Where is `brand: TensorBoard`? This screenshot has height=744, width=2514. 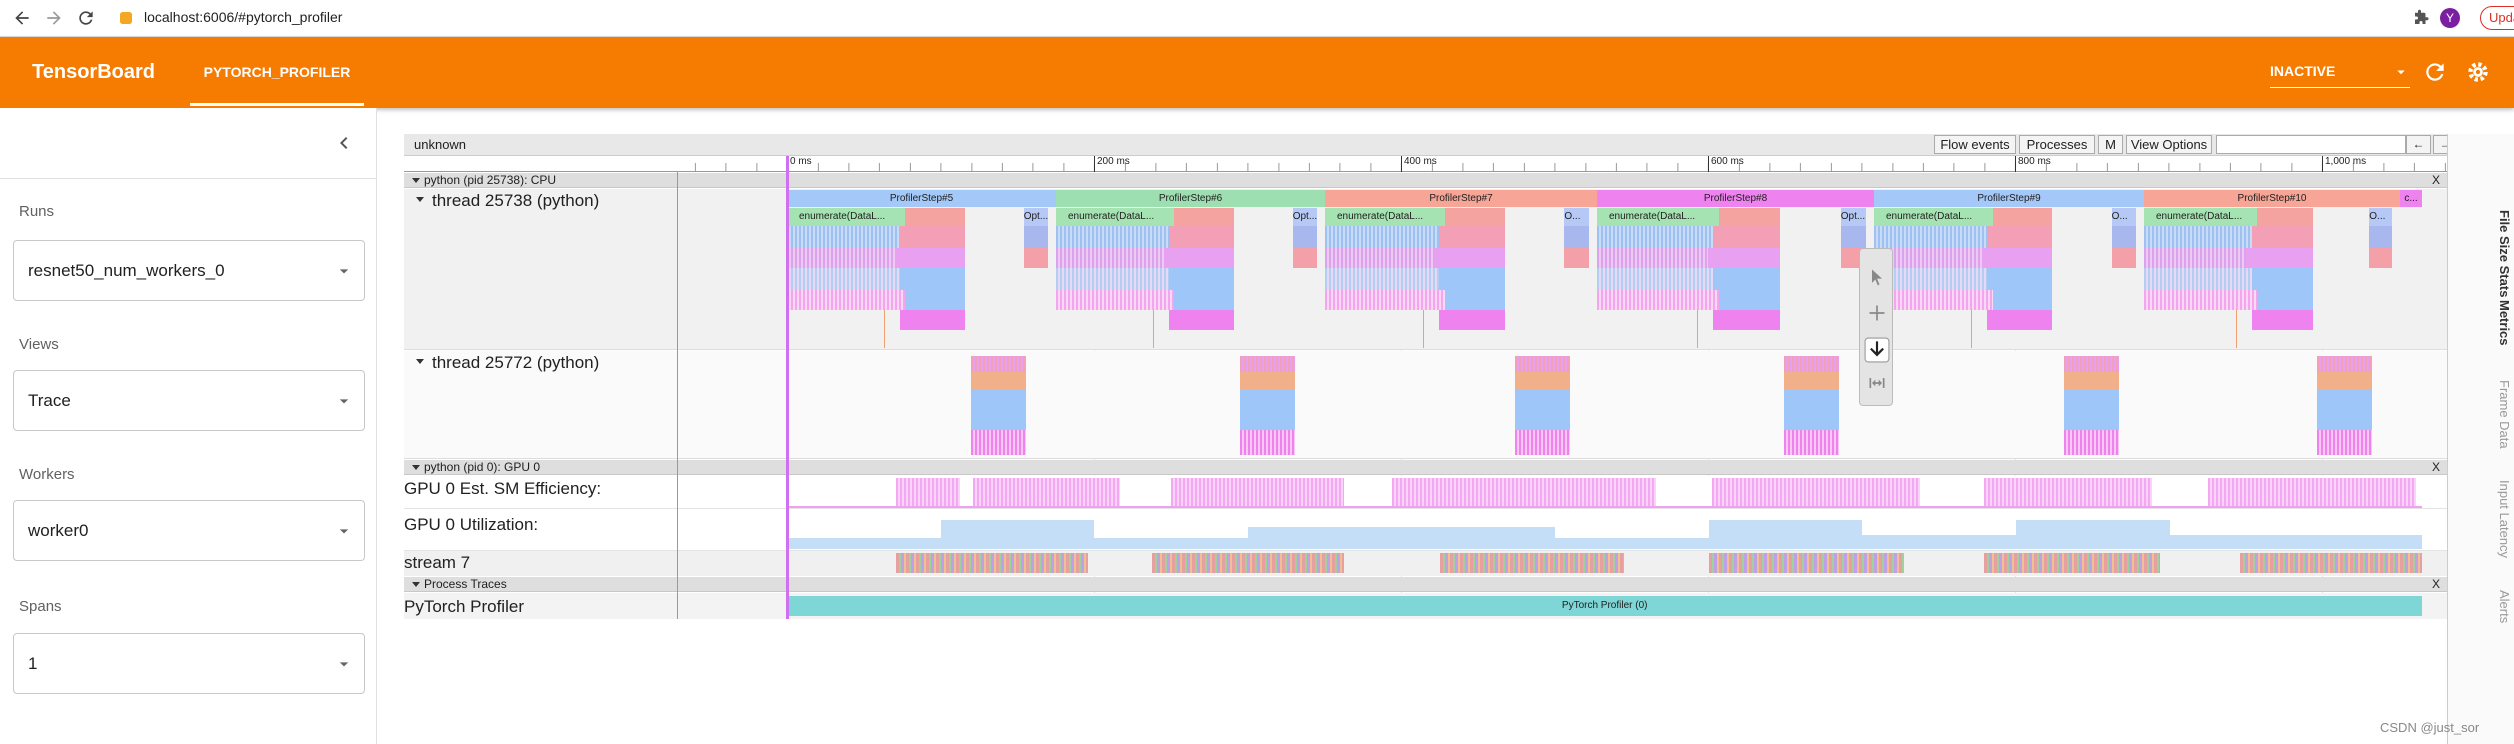 brand: TensorBoard is located at coordinates (93, 72).